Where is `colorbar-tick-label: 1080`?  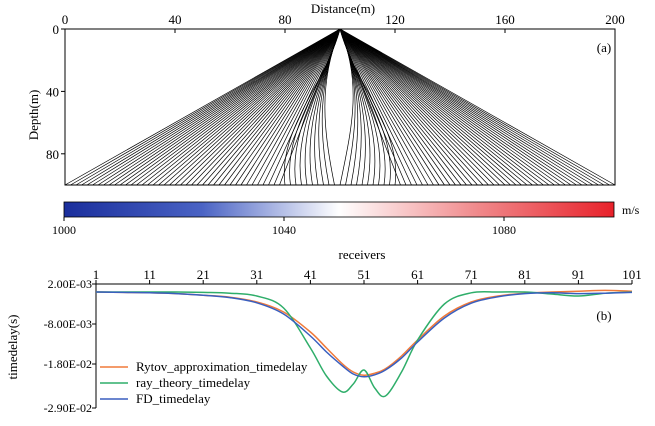
colorbar-tick-label: 1080 is located at coordinates (504, 230).